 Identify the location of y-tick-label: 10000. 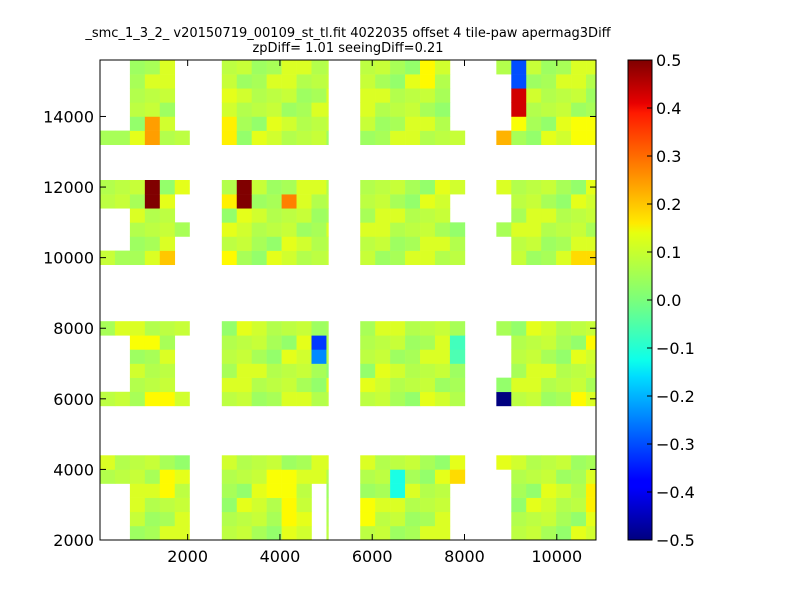
(68, 258).